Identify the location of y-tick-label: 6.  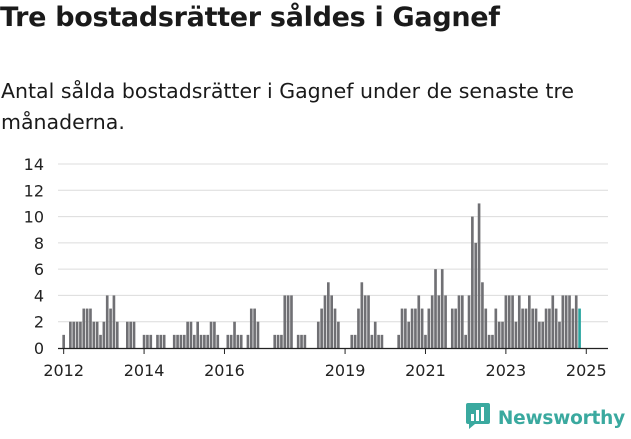
(39, 269).